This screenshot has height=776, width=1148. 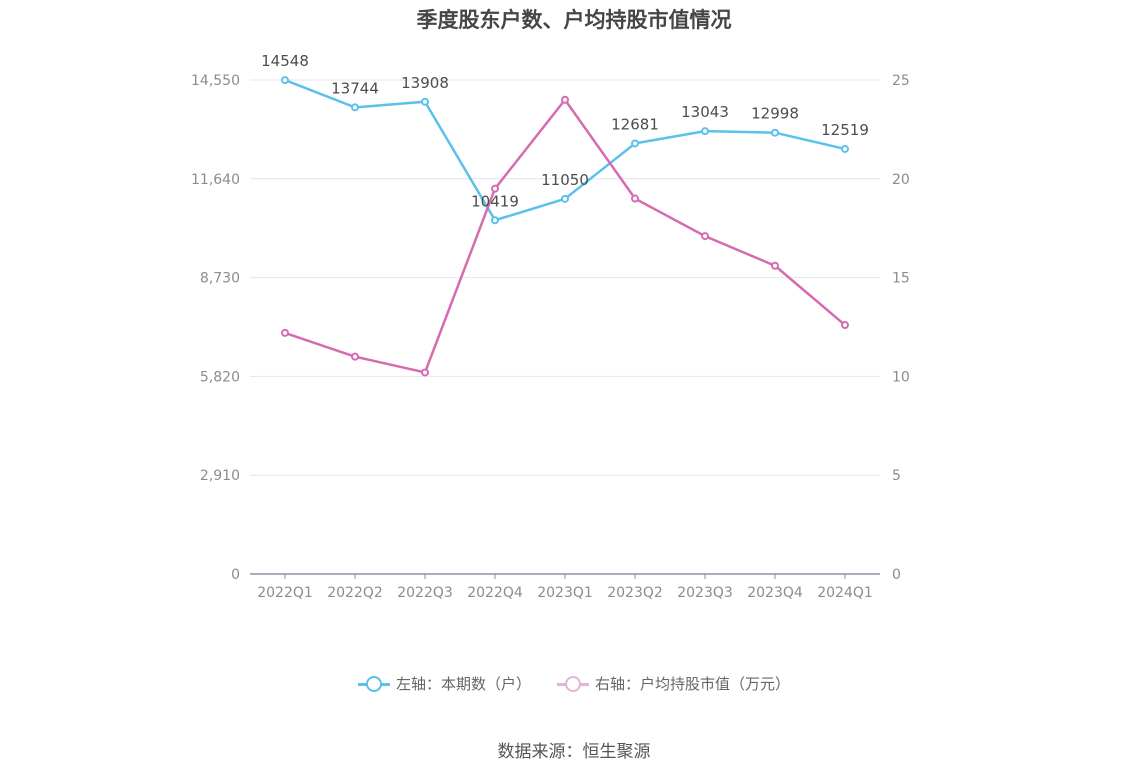 I want to click on data-label: 12681, so click(x=635, y=124).